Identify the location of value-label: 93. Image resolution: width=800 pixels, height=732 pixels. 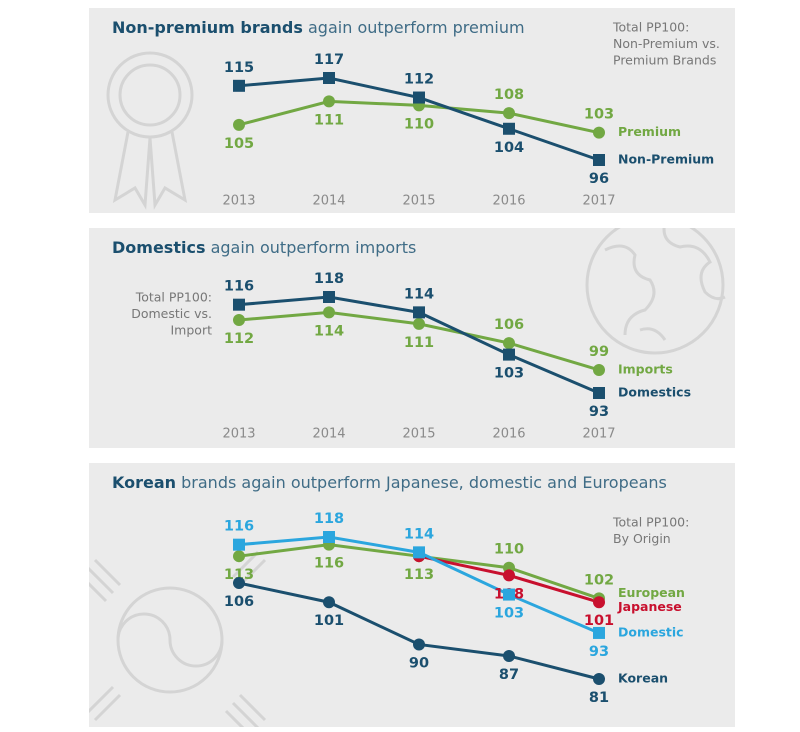
(599, 412).